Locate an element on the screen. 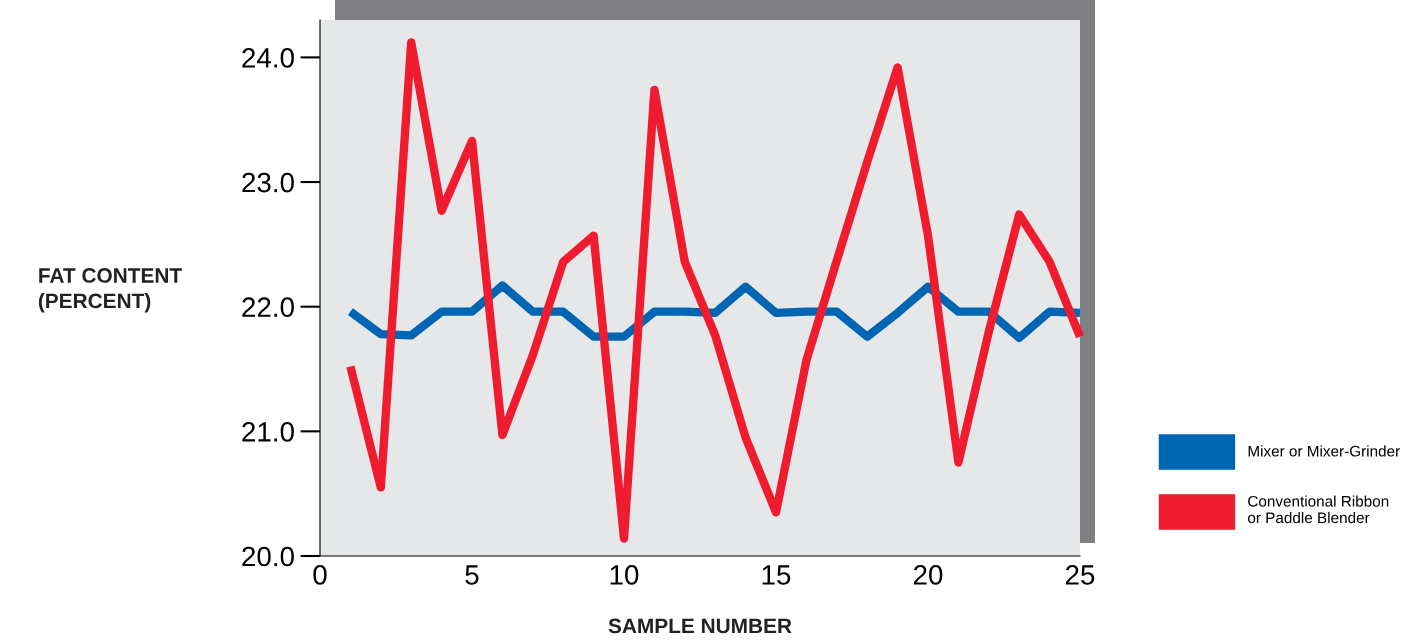 This screenshot has height=643, width=1404. y-axis-title: FAT CONTENT (PERCENT) is located at coordinates (110, 290).